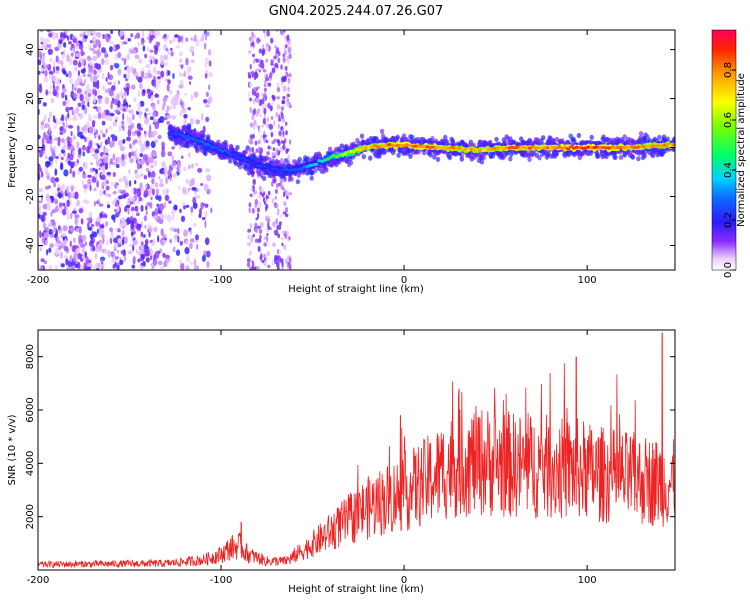 Image resolution: width=750 pixels, height=600 pixels. I want to click on colorbar-tick-label: 0.6, so click(728, 120).